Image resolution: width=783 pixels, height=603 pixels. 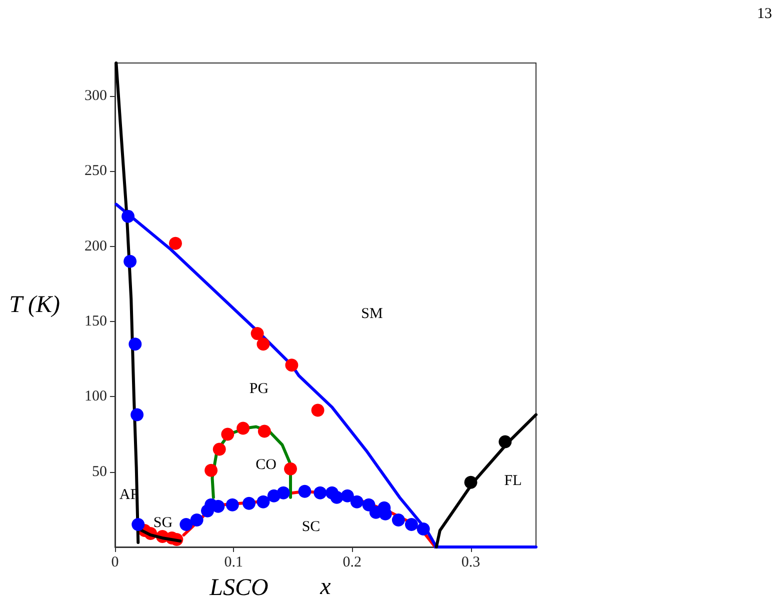 What do you see at coordinates (95, 171) in the screenshot?
I see `y-tick-label: 250` at bounding box center [95, 171].